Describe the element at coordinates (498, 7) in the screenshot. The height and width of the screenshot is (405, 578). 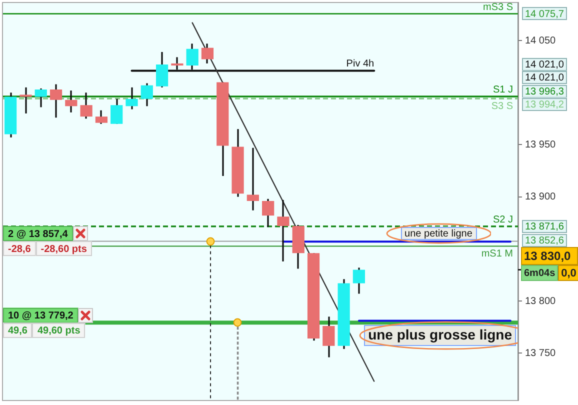
I see `ref-line-label: mS3 S` at that location.